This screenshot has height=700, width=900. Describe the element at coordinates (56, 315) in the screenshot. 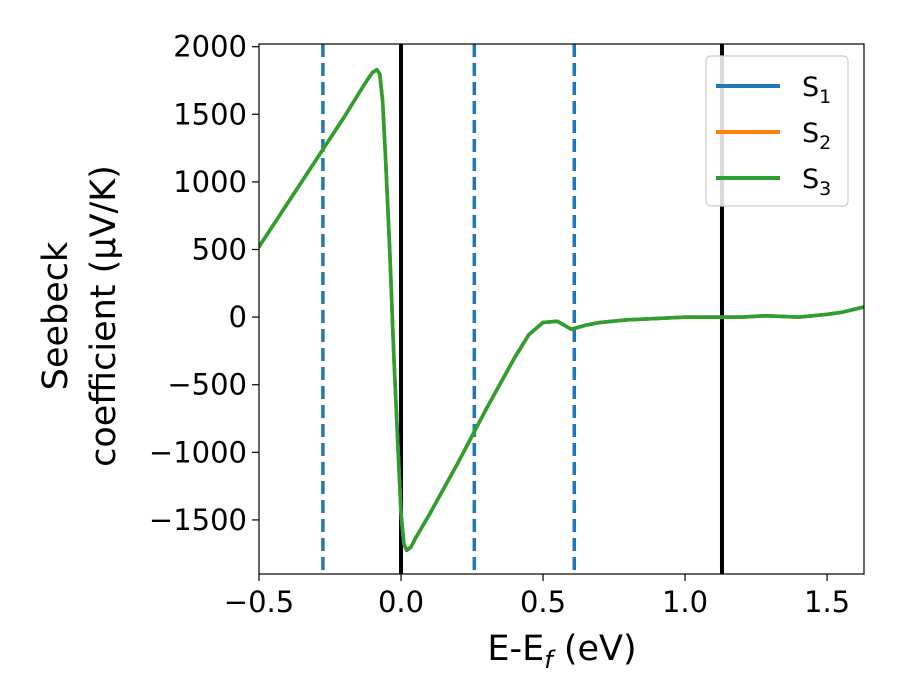

I see `y-axis-title-line1: Seebeck` at that location.